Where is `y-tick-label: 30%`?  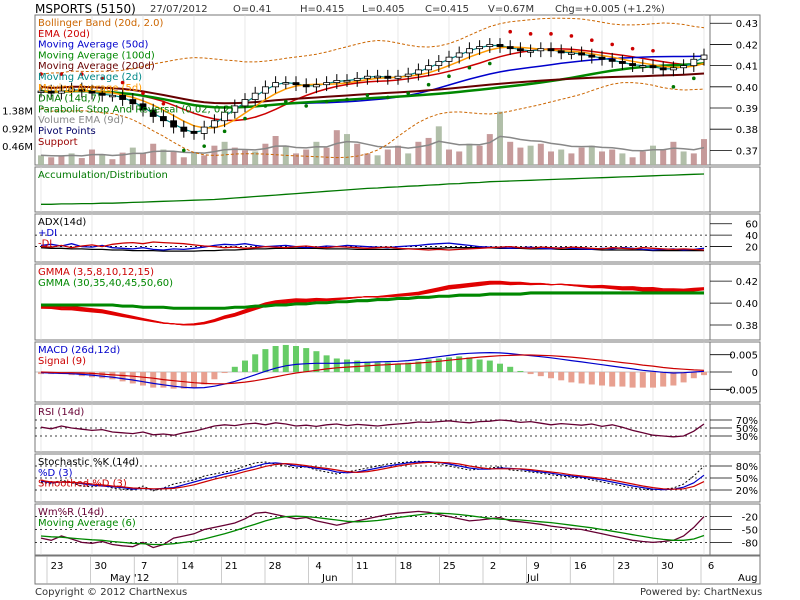 y-tick-label: 30% is located at coordinates (747, 437).